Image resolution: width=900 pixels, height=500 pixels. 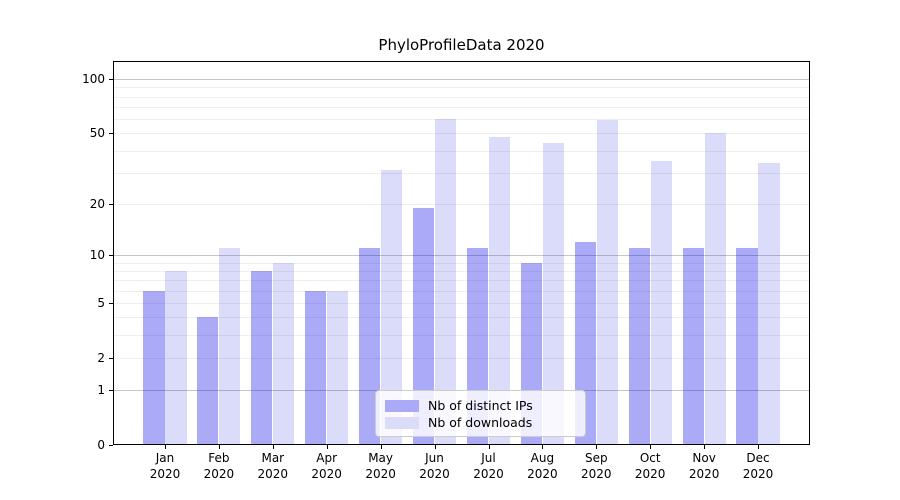 What do you see at coordinates (461, 444) in the screenshot?
I see `plot-spine-bottom` at bounding box center [461, 444].